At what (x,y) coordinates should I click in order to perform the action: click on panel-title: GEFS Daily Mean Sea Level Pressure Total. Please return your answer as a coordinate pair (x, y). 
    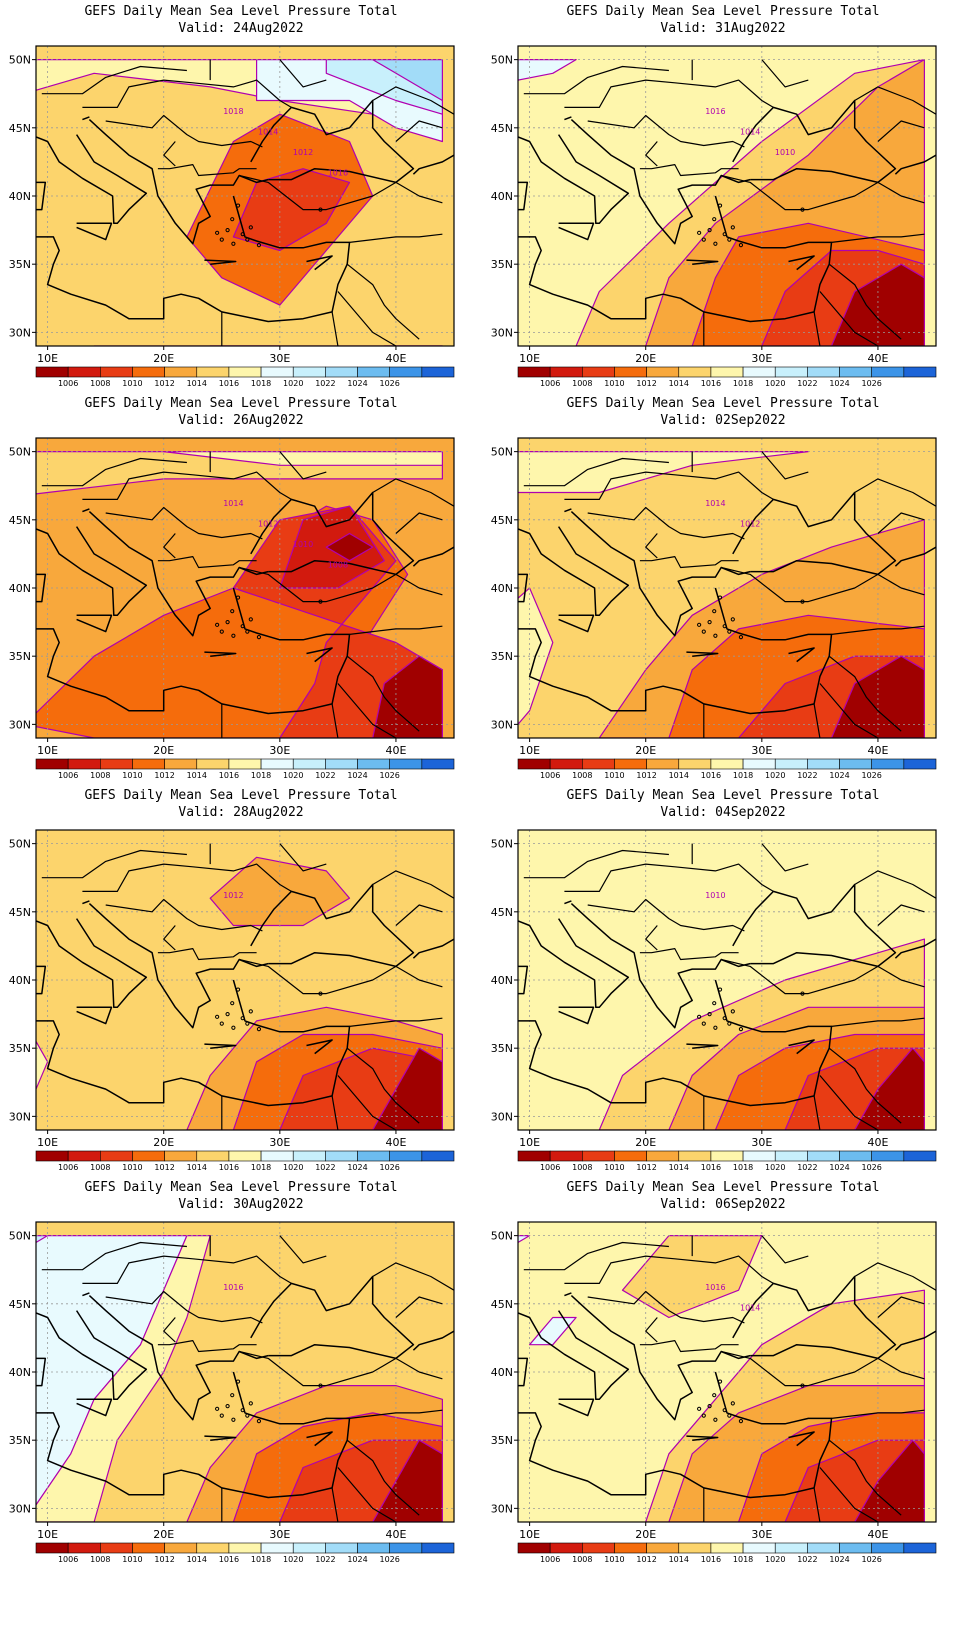
    Looking at the image, I should click on (241, 795).